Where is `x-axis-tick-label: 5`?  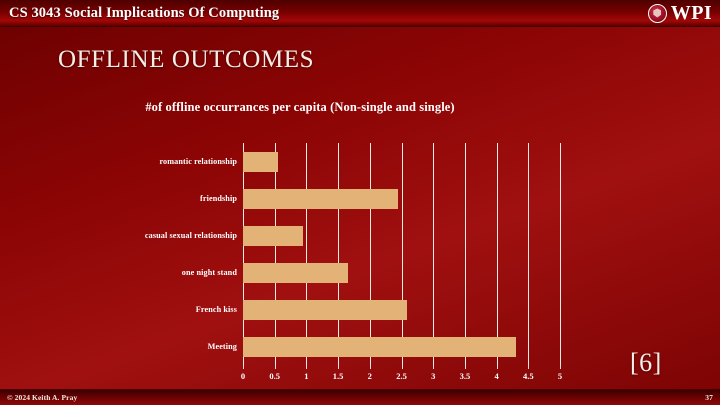 x-axis-tick-label: 5 is located at coordinates (560, 376).